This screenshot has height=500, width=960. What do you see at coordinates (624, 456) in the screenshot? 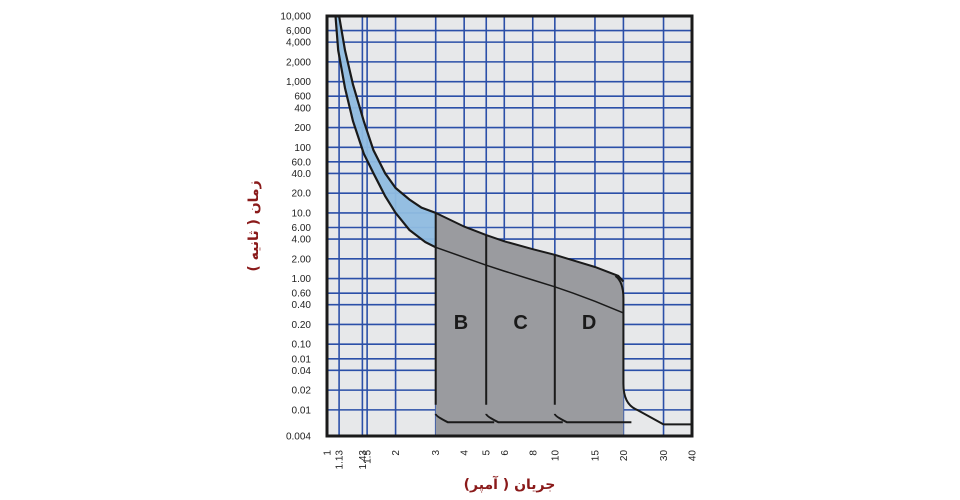
I see `x-tick-label: 20` at bounding box center [624, 456].